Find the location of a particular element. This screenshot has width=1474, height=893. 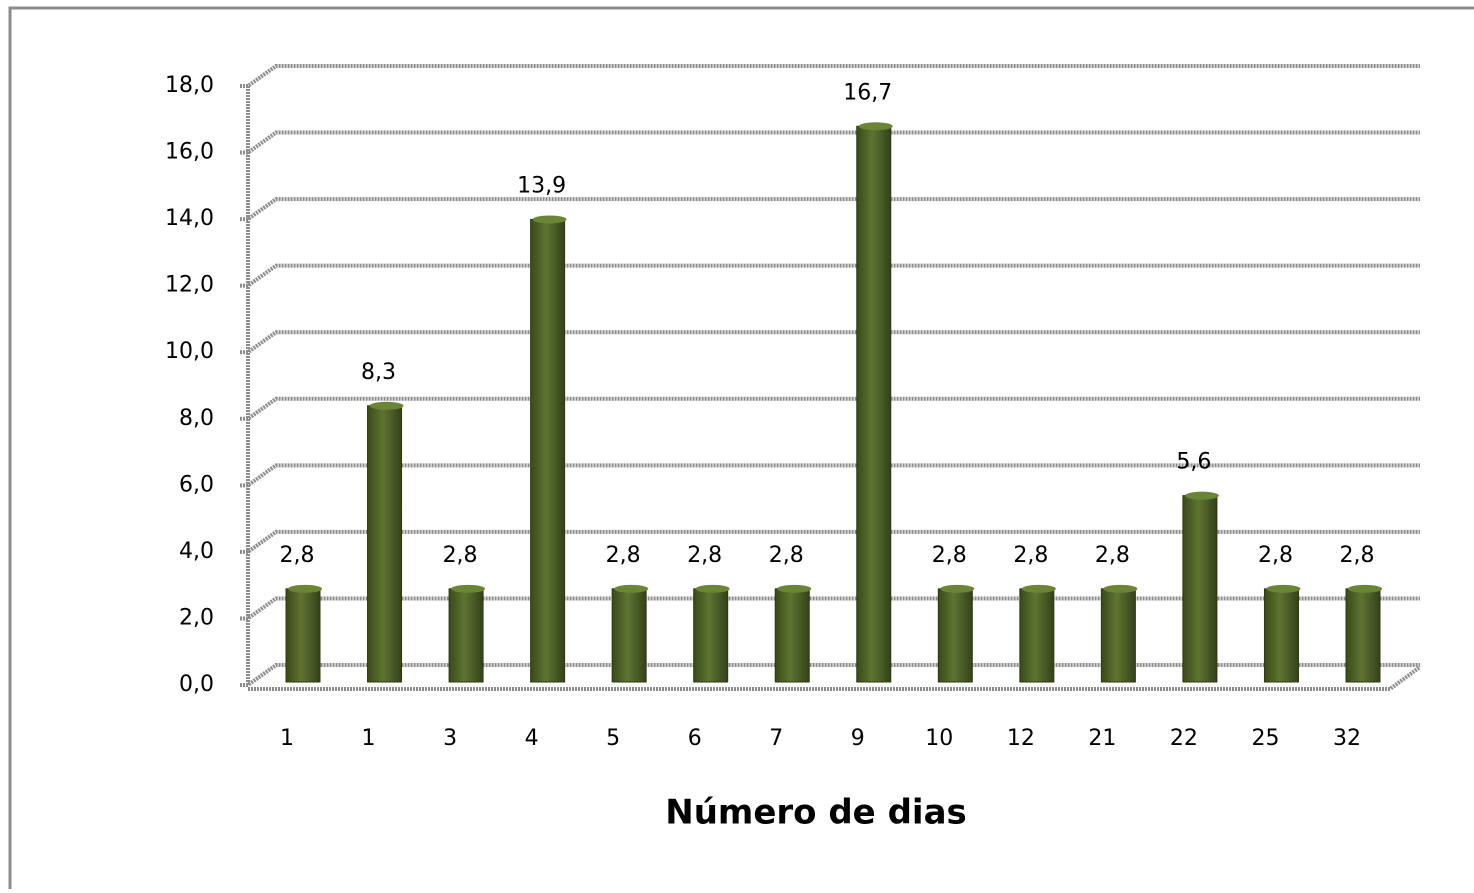

x-tick-label: 9 is located at coordinates (858, 738).